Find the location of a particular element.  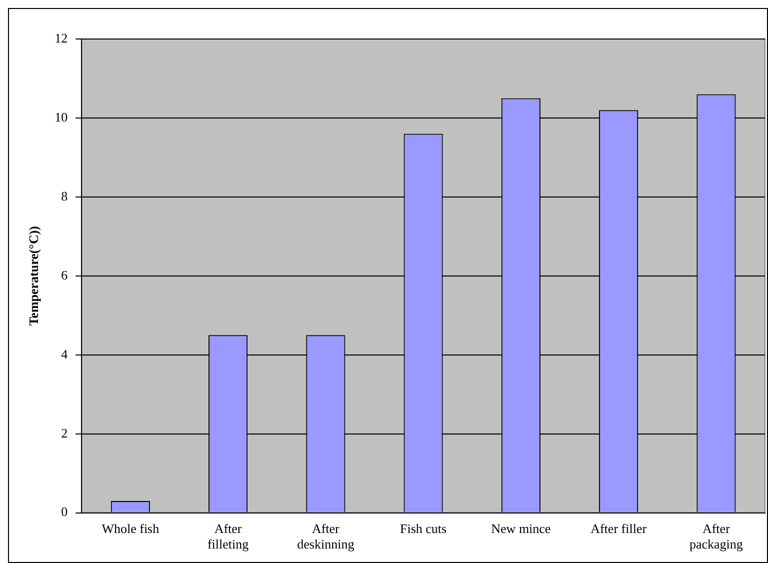

x-tick-label: After deskinning is located at coordinates (326, 536).